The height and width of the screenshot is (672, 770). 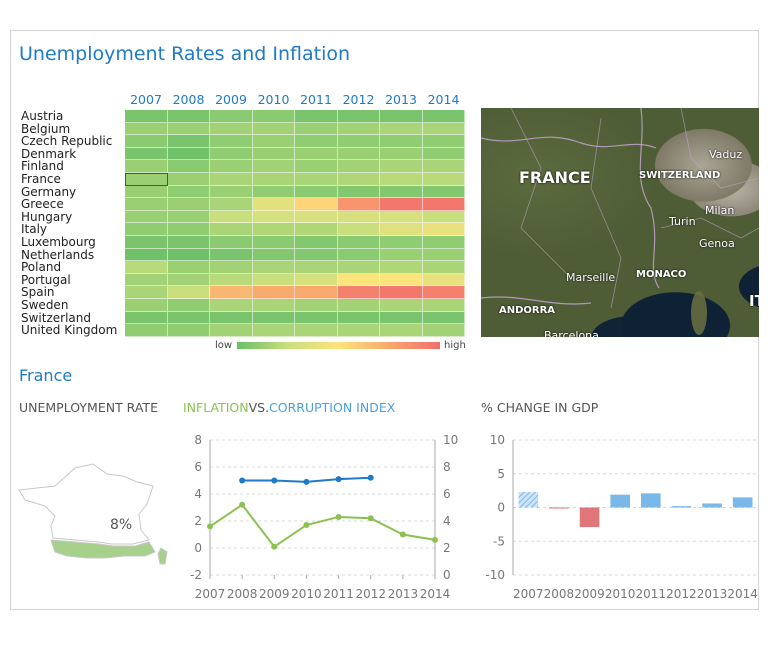 What do you see at coordinates (188, 141) in the screenshot?
I see `heatmap-cell-czech-republic-2008` at bounding box center [188, 141].